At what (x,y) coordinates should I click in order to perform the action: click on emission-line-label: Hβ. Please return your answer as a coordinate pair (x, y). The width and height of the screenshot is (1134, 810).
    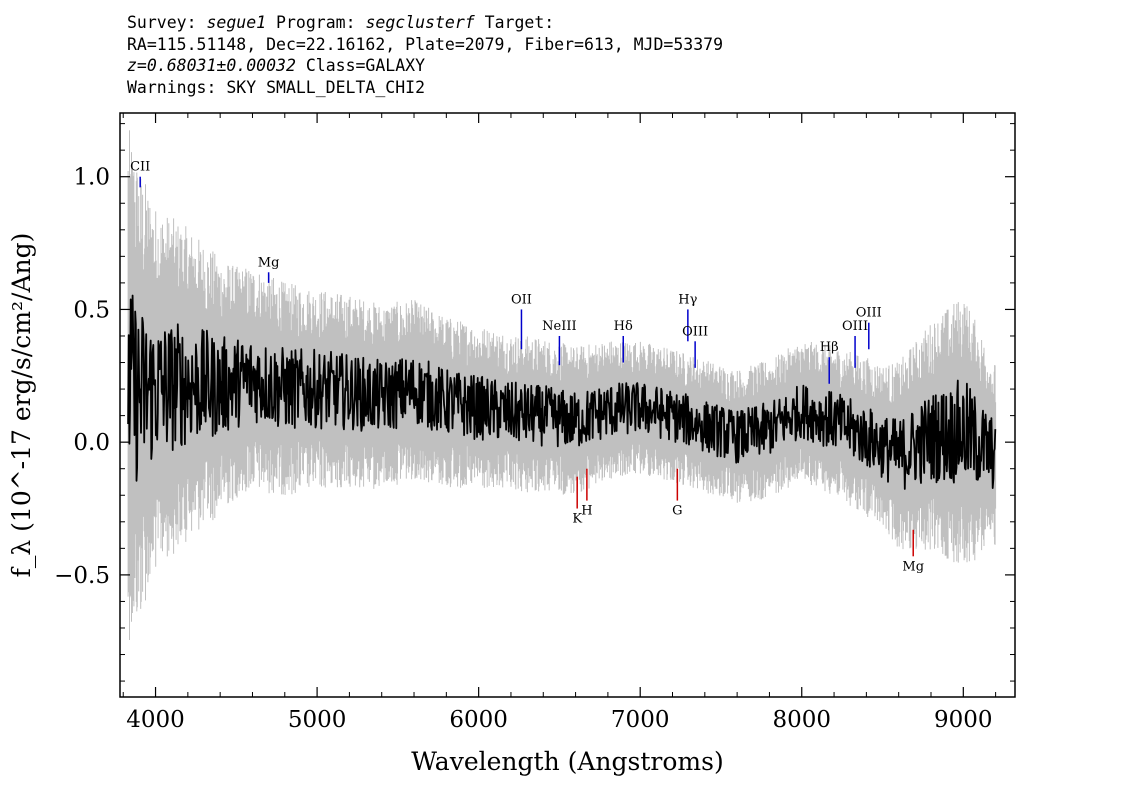
    Looking at the image, I should click on (829, 347).